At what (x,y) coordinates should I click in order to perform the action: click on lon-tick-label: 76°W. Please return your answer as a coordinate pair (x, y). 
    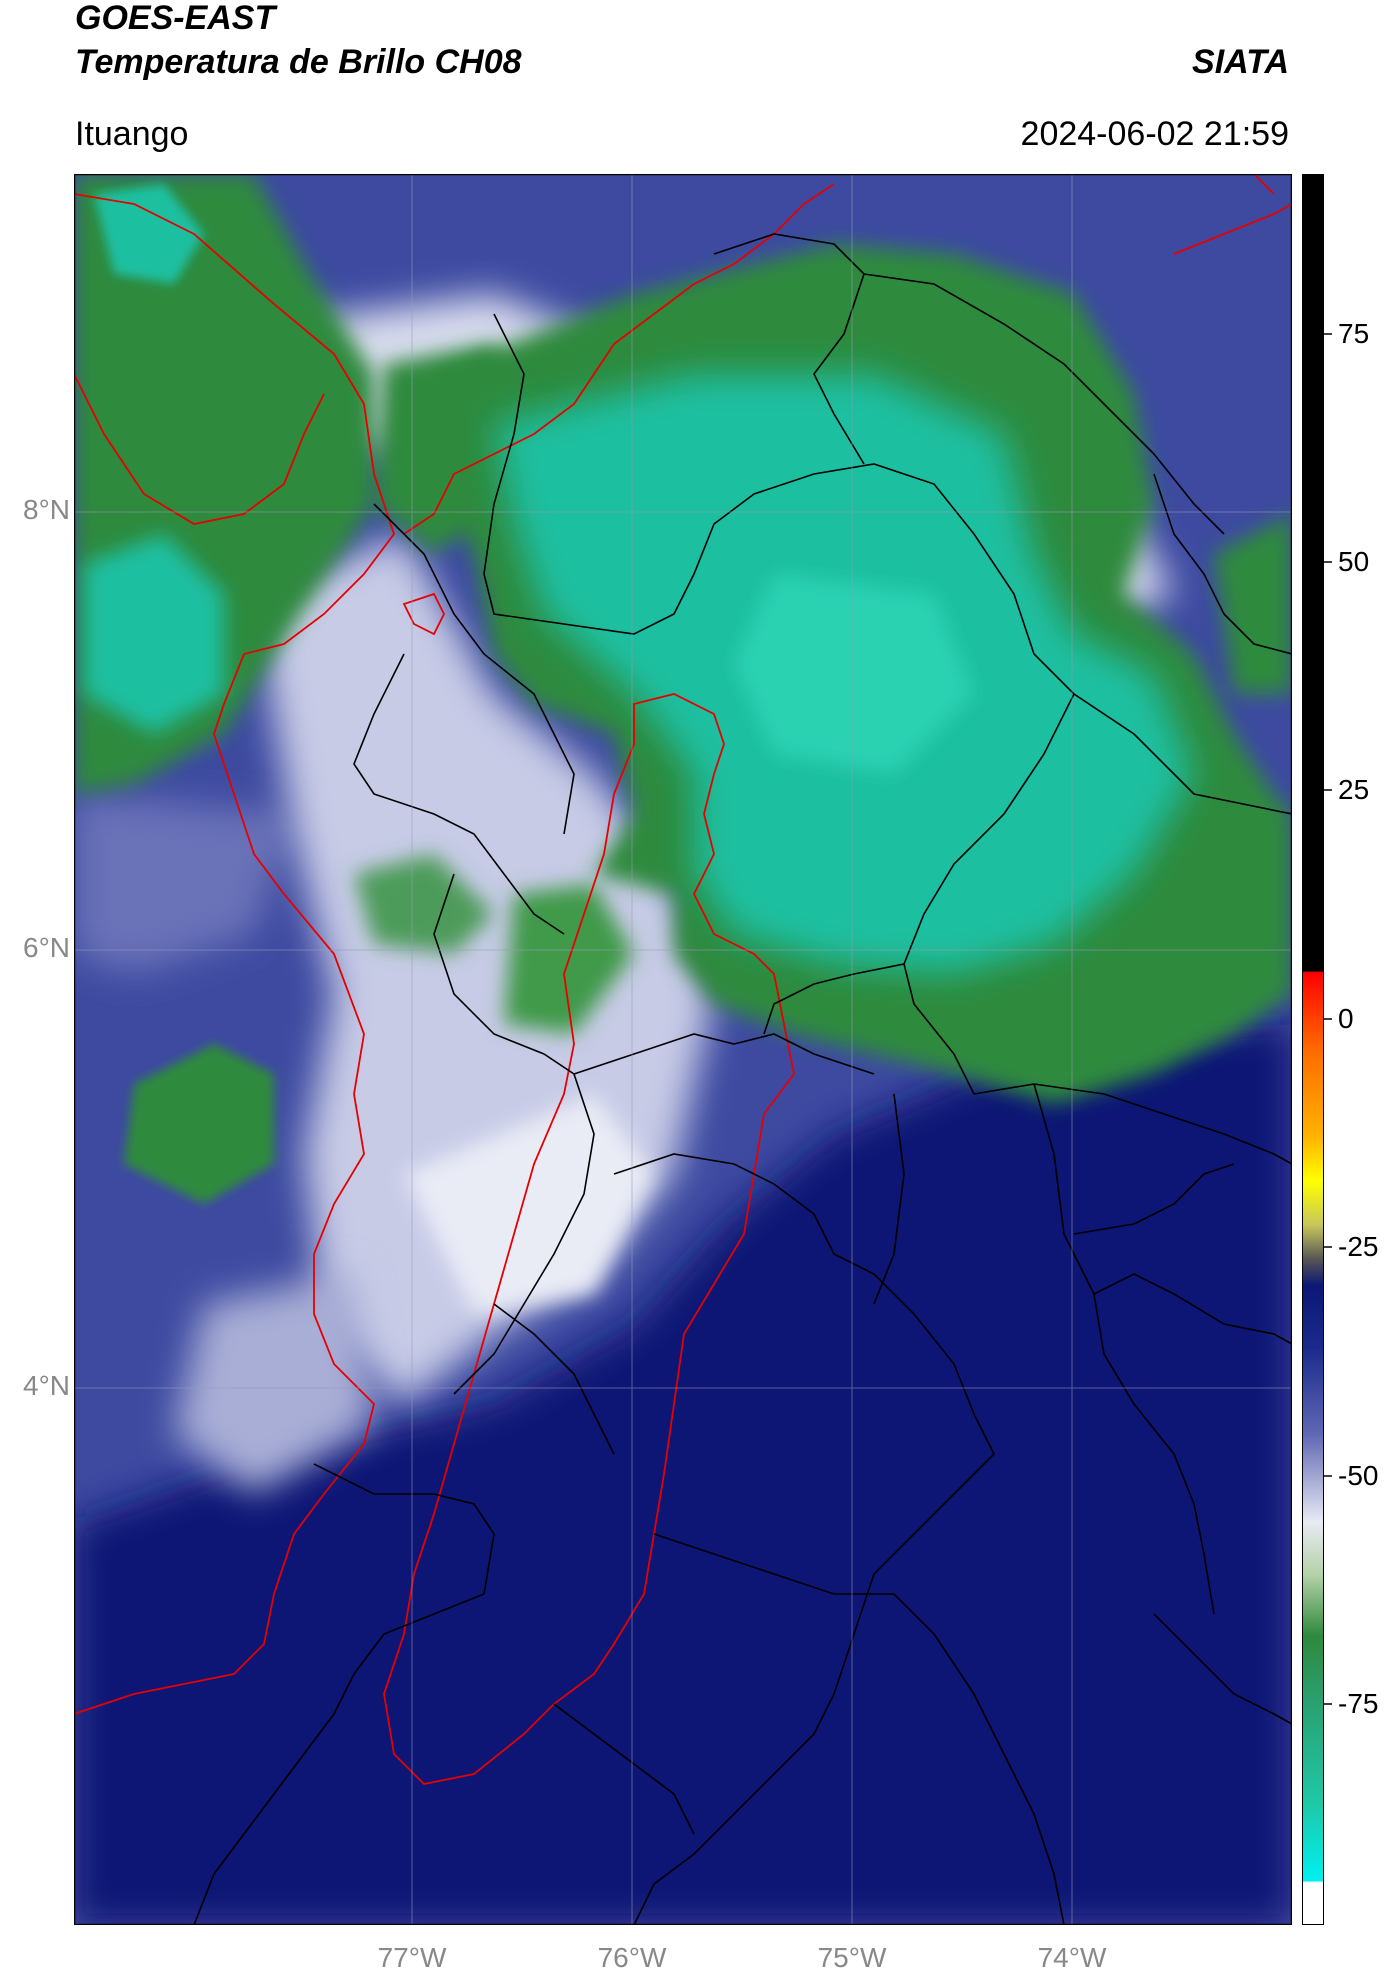
    Looking at the image, I should click on (632, 1957).